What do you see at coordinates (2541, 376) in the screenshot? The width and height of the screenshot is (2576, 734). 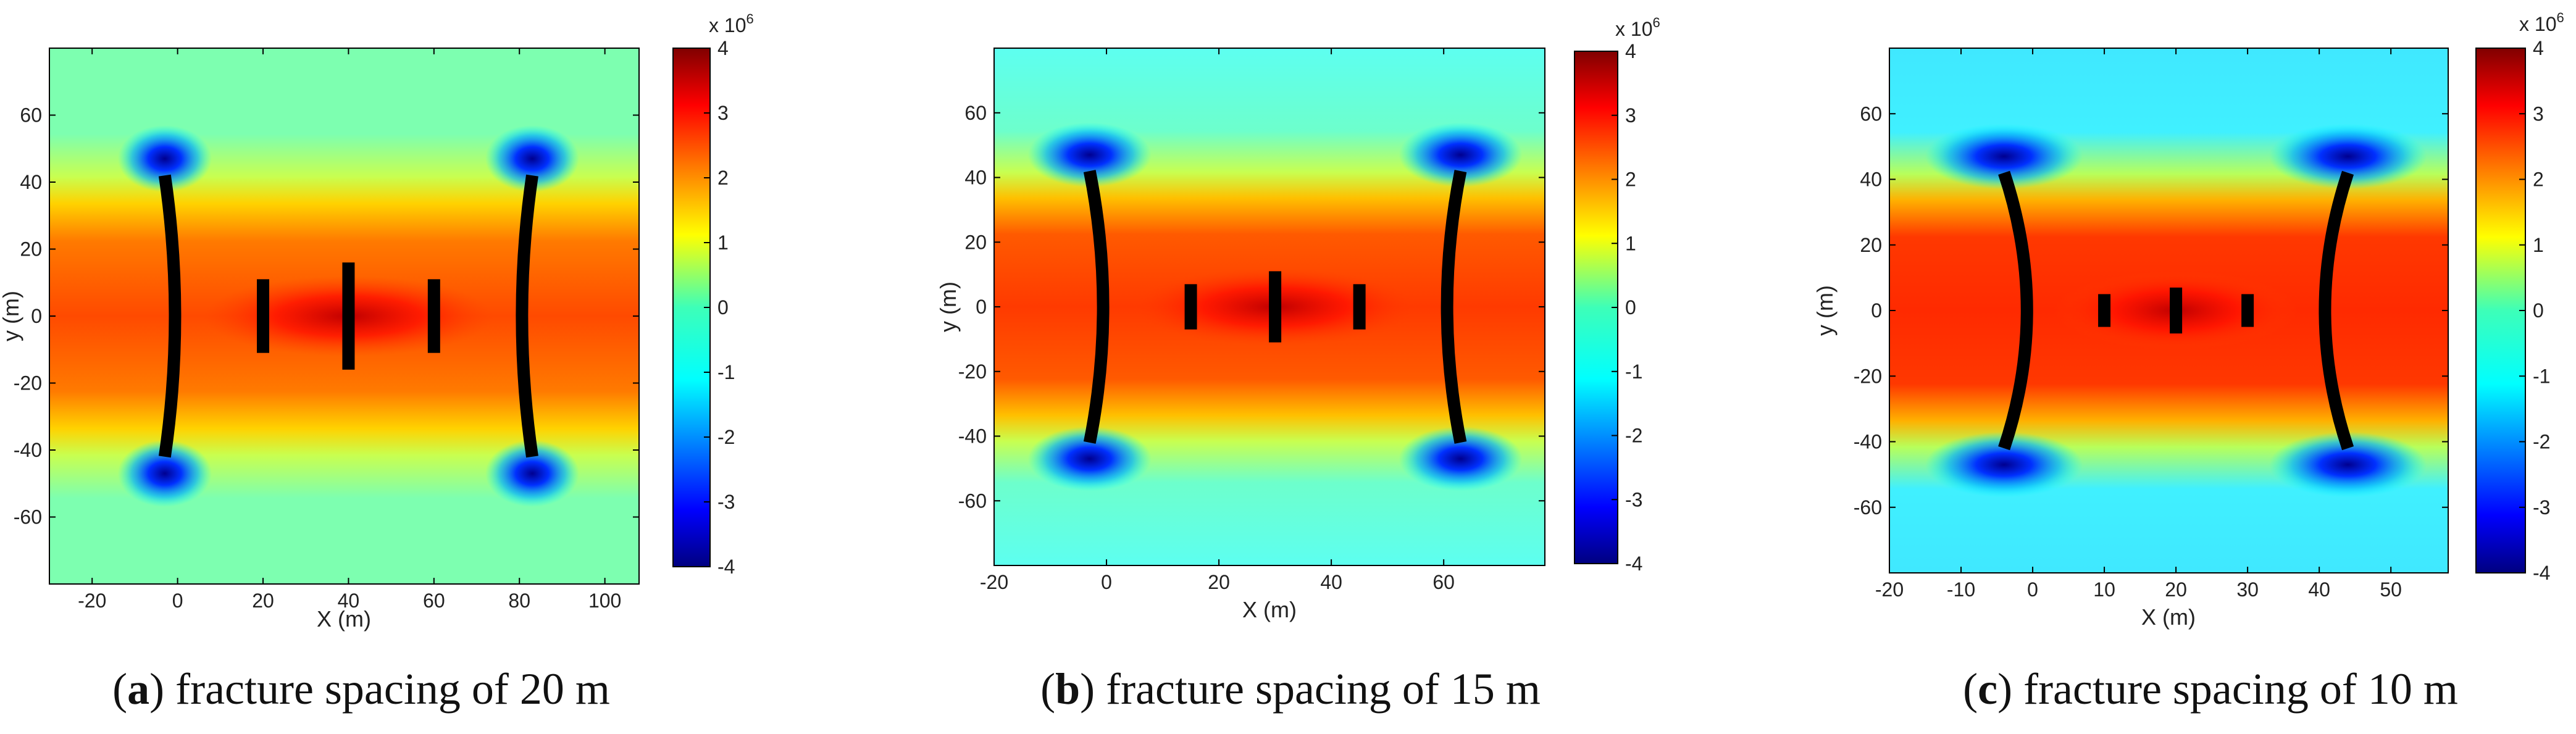 I see `colorbar-tick-label: -1` at bounding box center [2541, 376].